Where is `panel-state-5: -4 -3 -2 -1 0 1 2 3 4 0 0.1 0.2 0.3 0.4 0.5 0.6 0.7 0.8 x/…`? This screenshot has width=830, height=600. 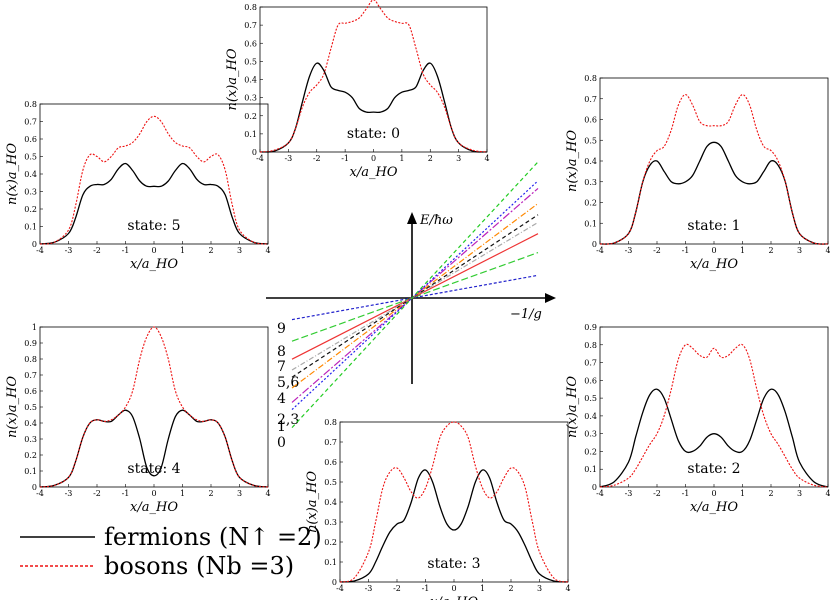
panel-state-5: -4 -3 -2 -1 0 1 2 3 4 0 0.1 0.2 0.3 0.4 0.5 0.6 0.7 0.8 x/… is located at coordinates (138, 186).